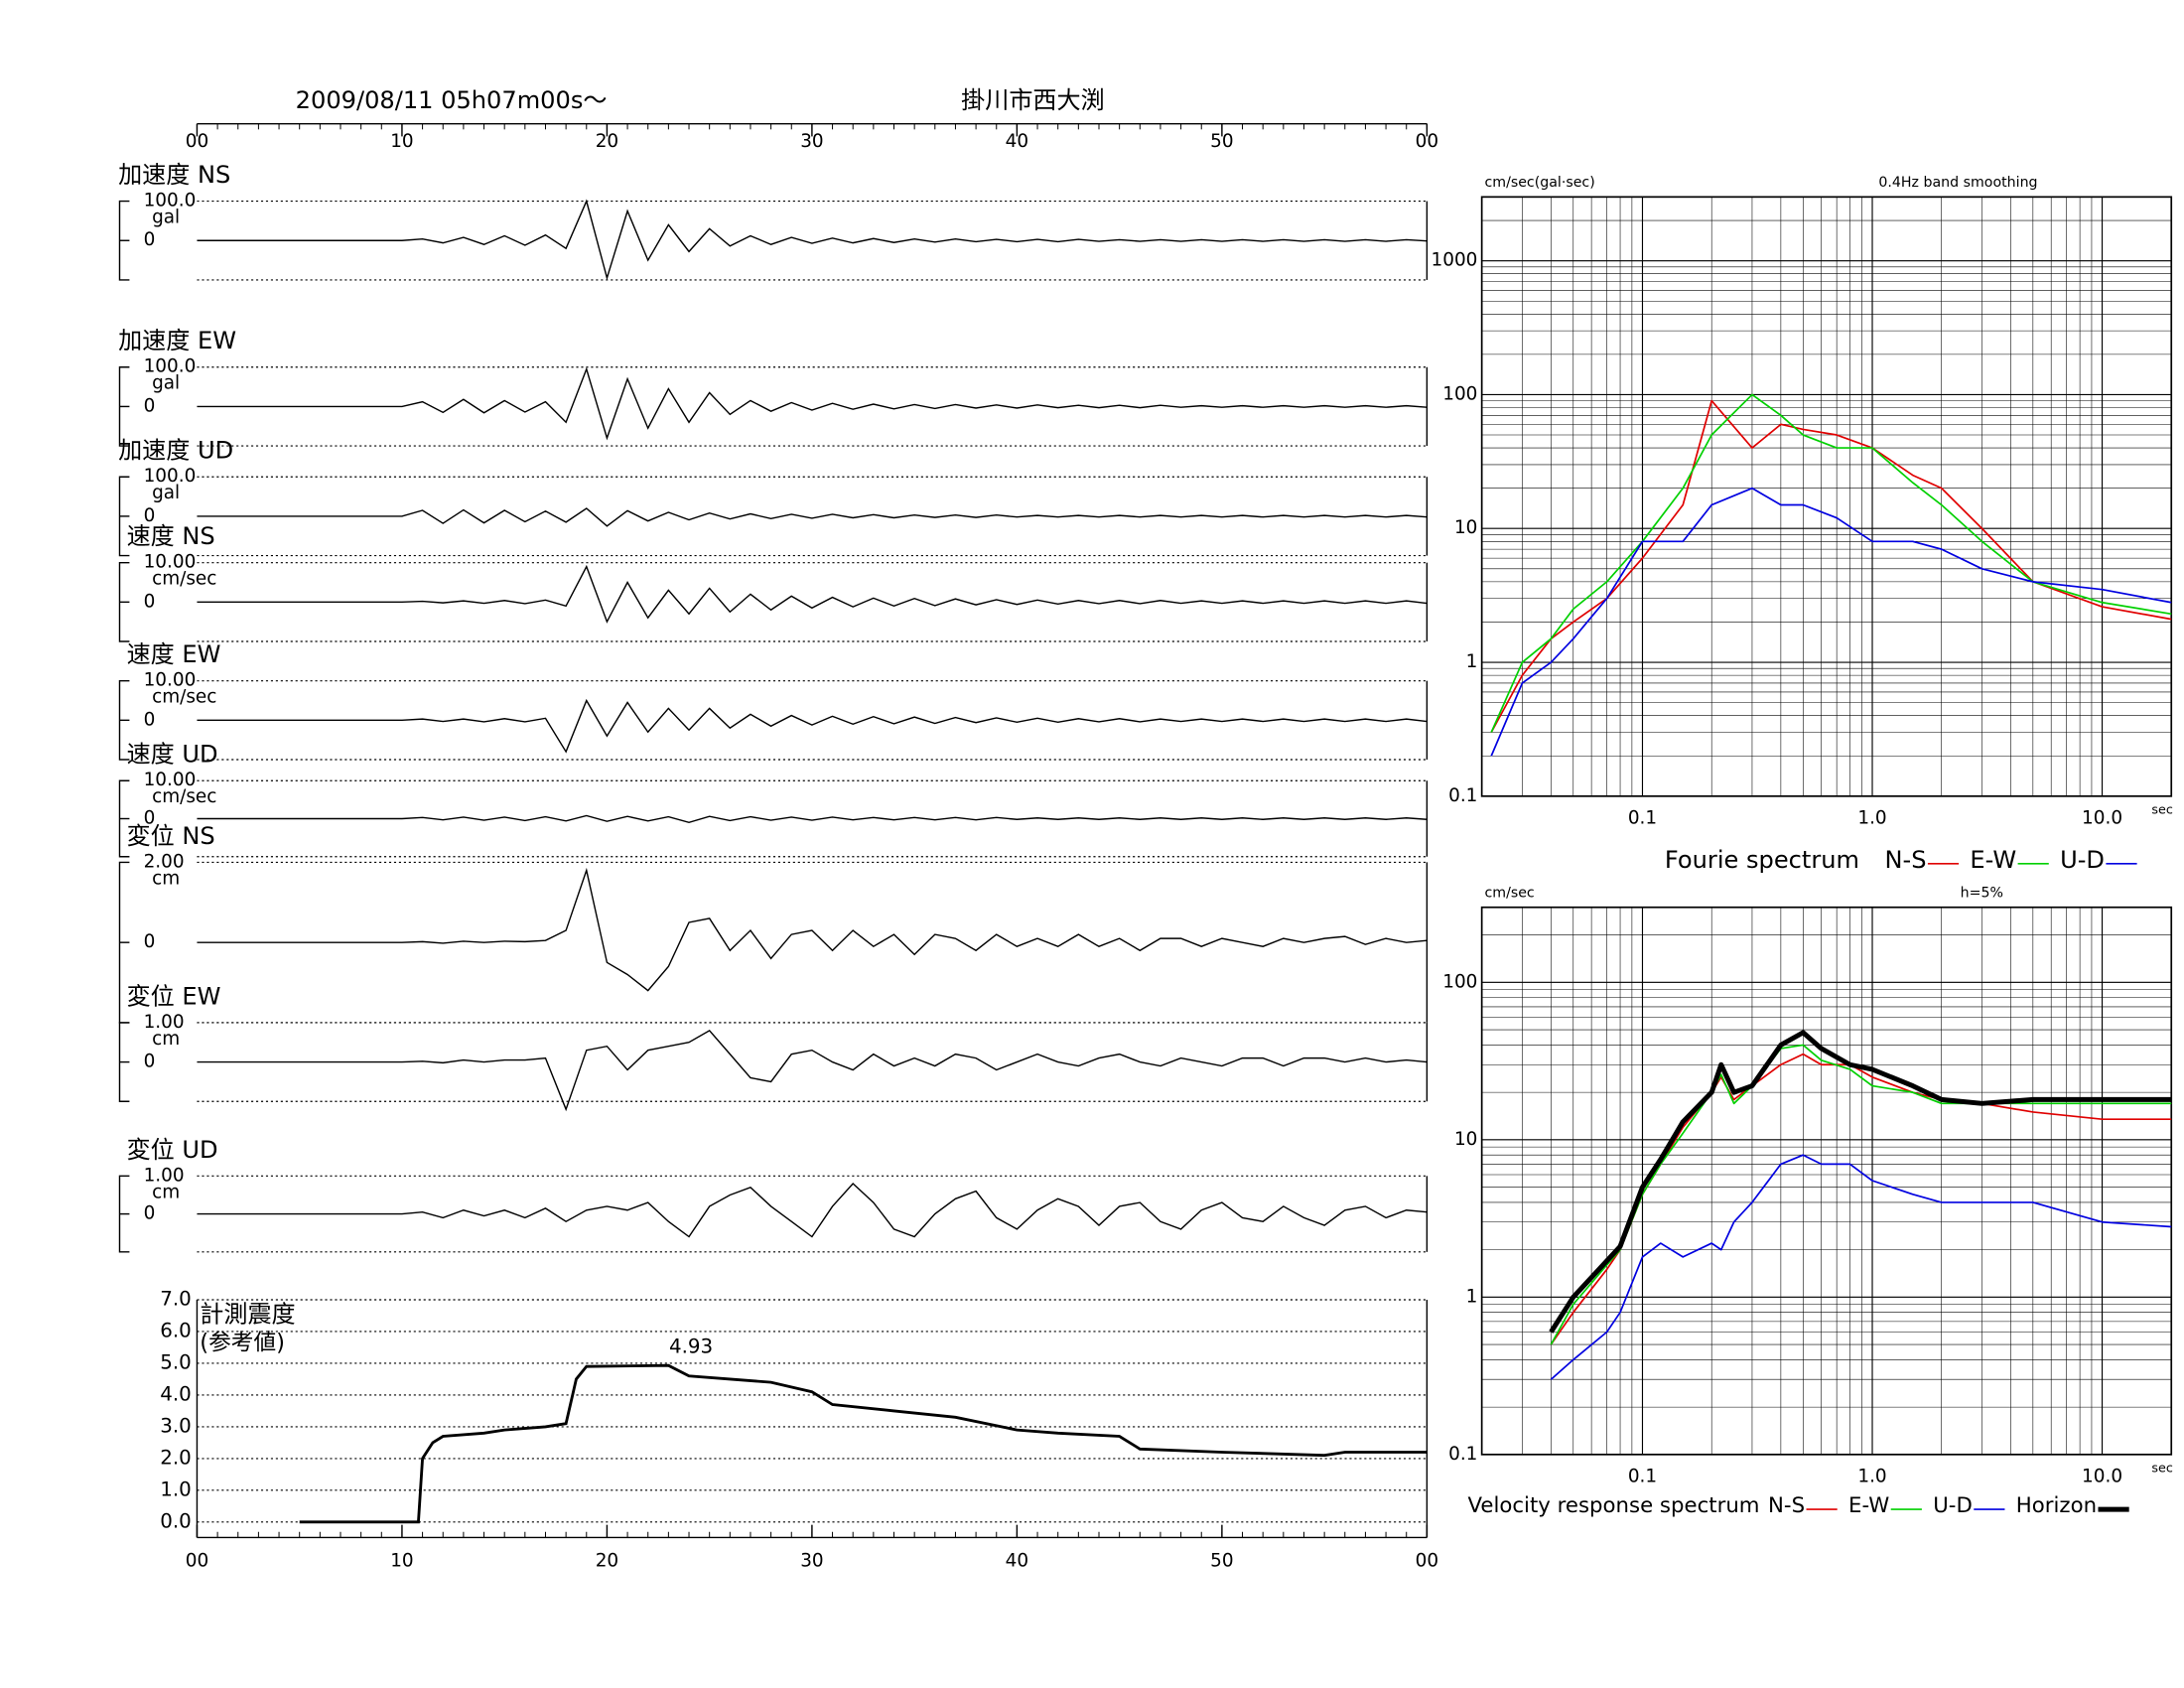  Describe the element at coordinates (174, 654) in the screenshot. I see `trace-title: 速度 EW` at that location.